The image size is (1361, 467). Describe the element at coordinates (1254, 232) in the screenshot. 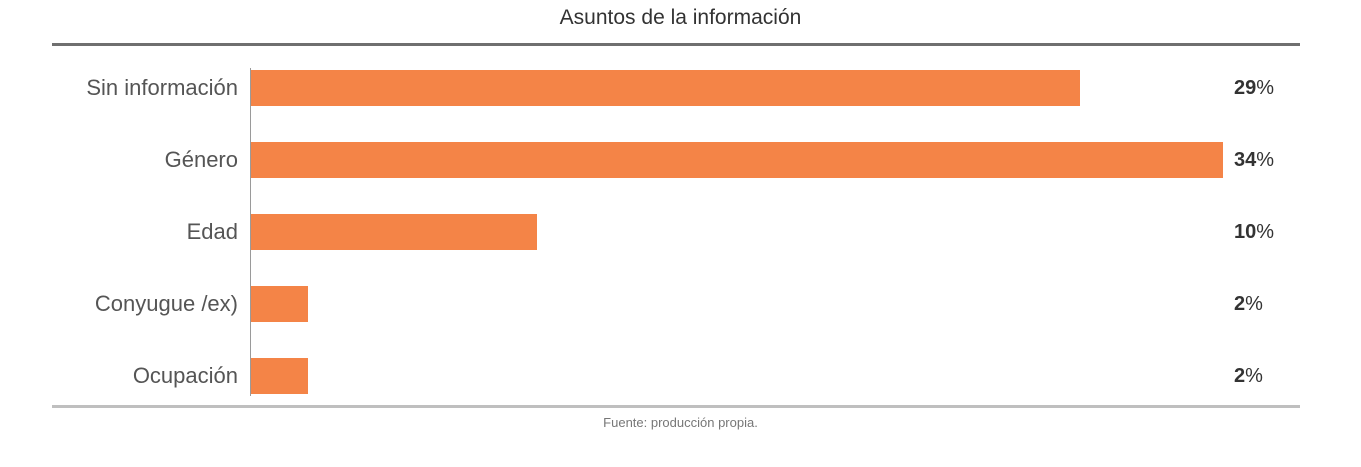

I see `value-label: 10%` at that location.